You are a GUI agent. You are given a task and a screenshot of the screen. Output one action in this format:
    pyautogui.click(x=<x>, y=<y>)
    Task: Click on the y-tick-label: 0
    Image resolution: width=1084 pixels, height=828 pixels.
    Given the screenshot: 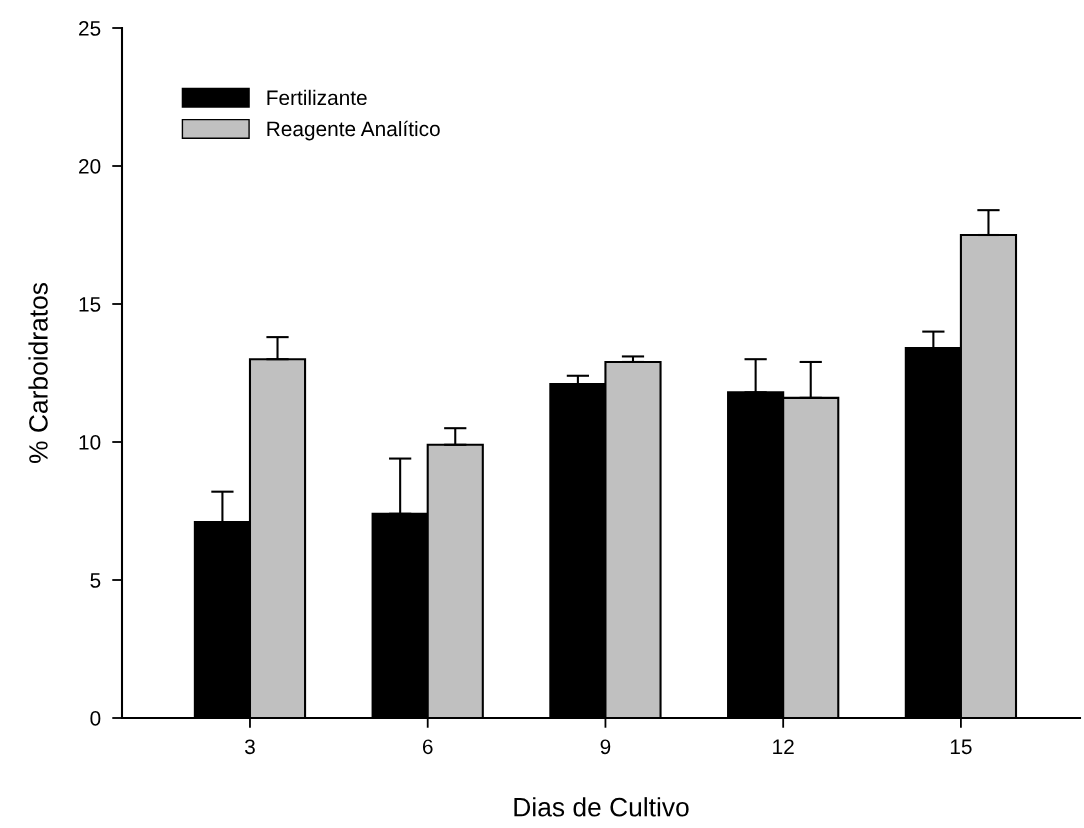 What is the action you would take?
    pyautogui.click(x=95, y=718)
    